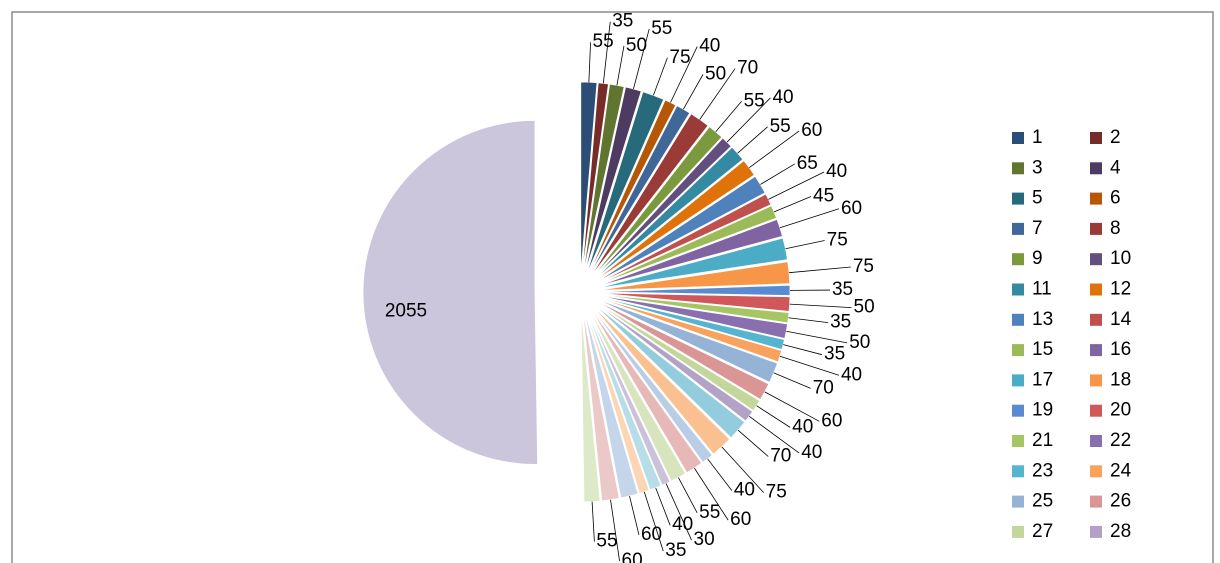 Image resolution: width=1220 pixels, height=563 pixels. I want to click on legend-label: 9, so click(1037, 258).